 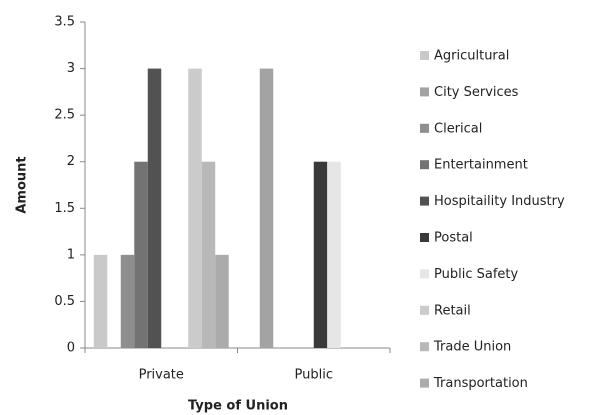 I want to click on legend-label: Entertainment, so click(x=481, y=165).